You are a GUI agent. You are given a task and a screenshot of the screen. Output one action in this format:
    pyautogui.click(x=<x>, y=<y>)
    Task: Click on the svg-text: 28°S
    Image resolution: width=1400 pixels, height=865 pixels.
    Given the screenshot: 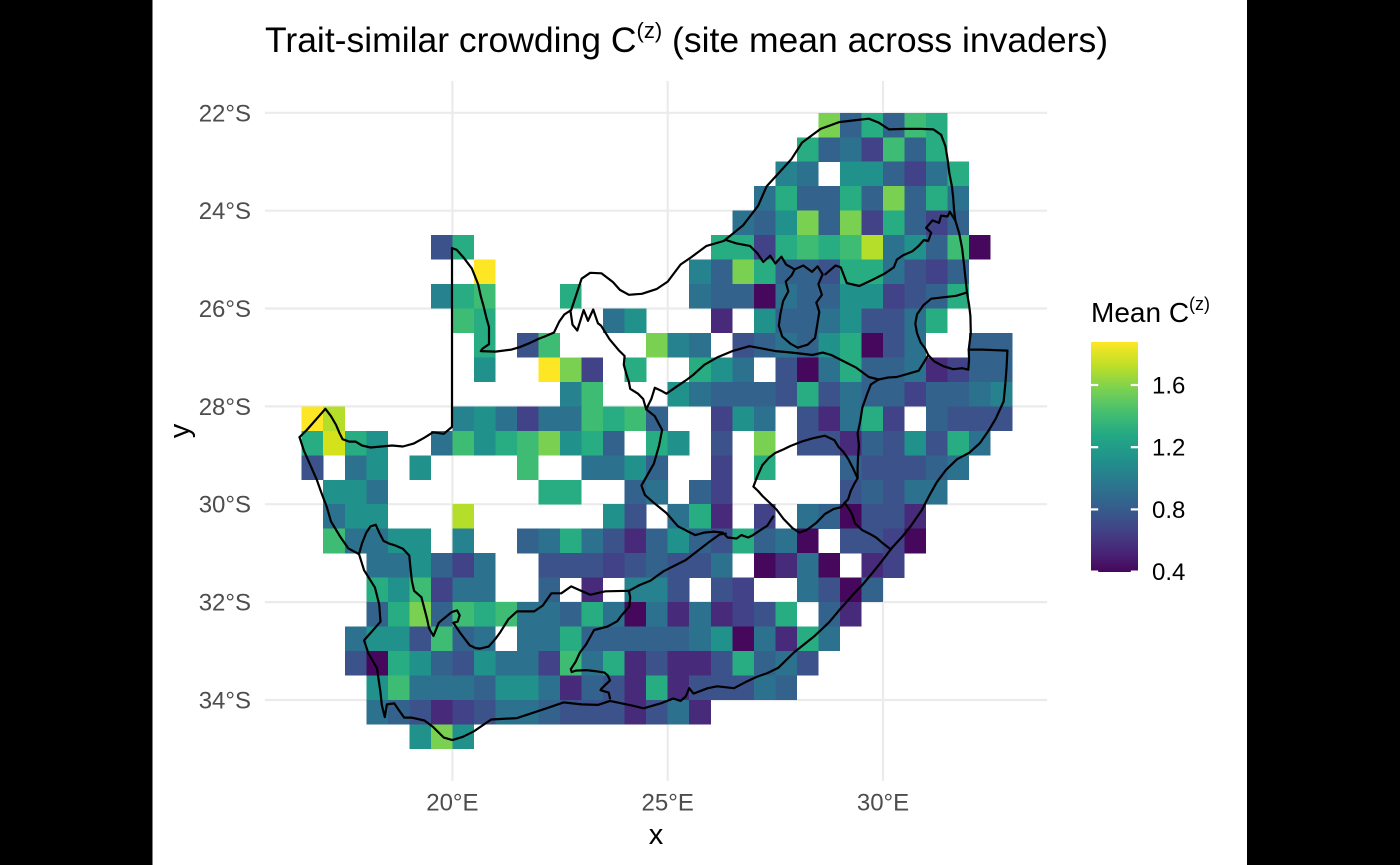 What is the action you would take?
    pyautogui.click(x=225, y=407)
    